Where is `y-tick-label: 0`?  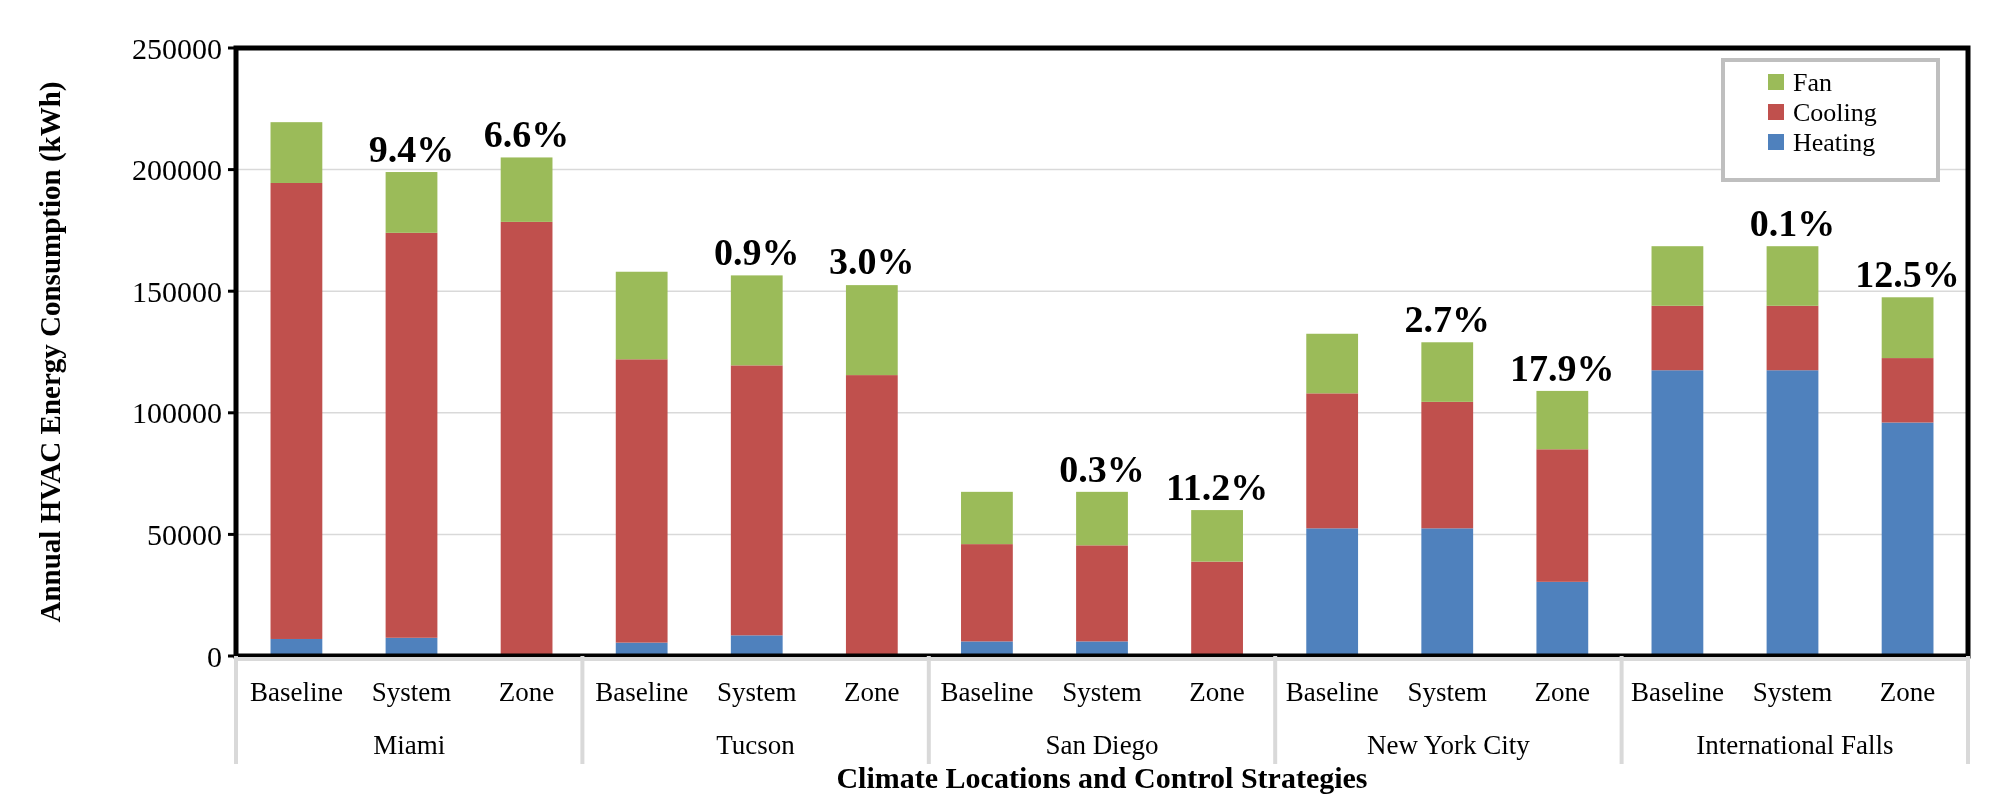 y-tick-label: 0 is located at coordinates (214, 656).